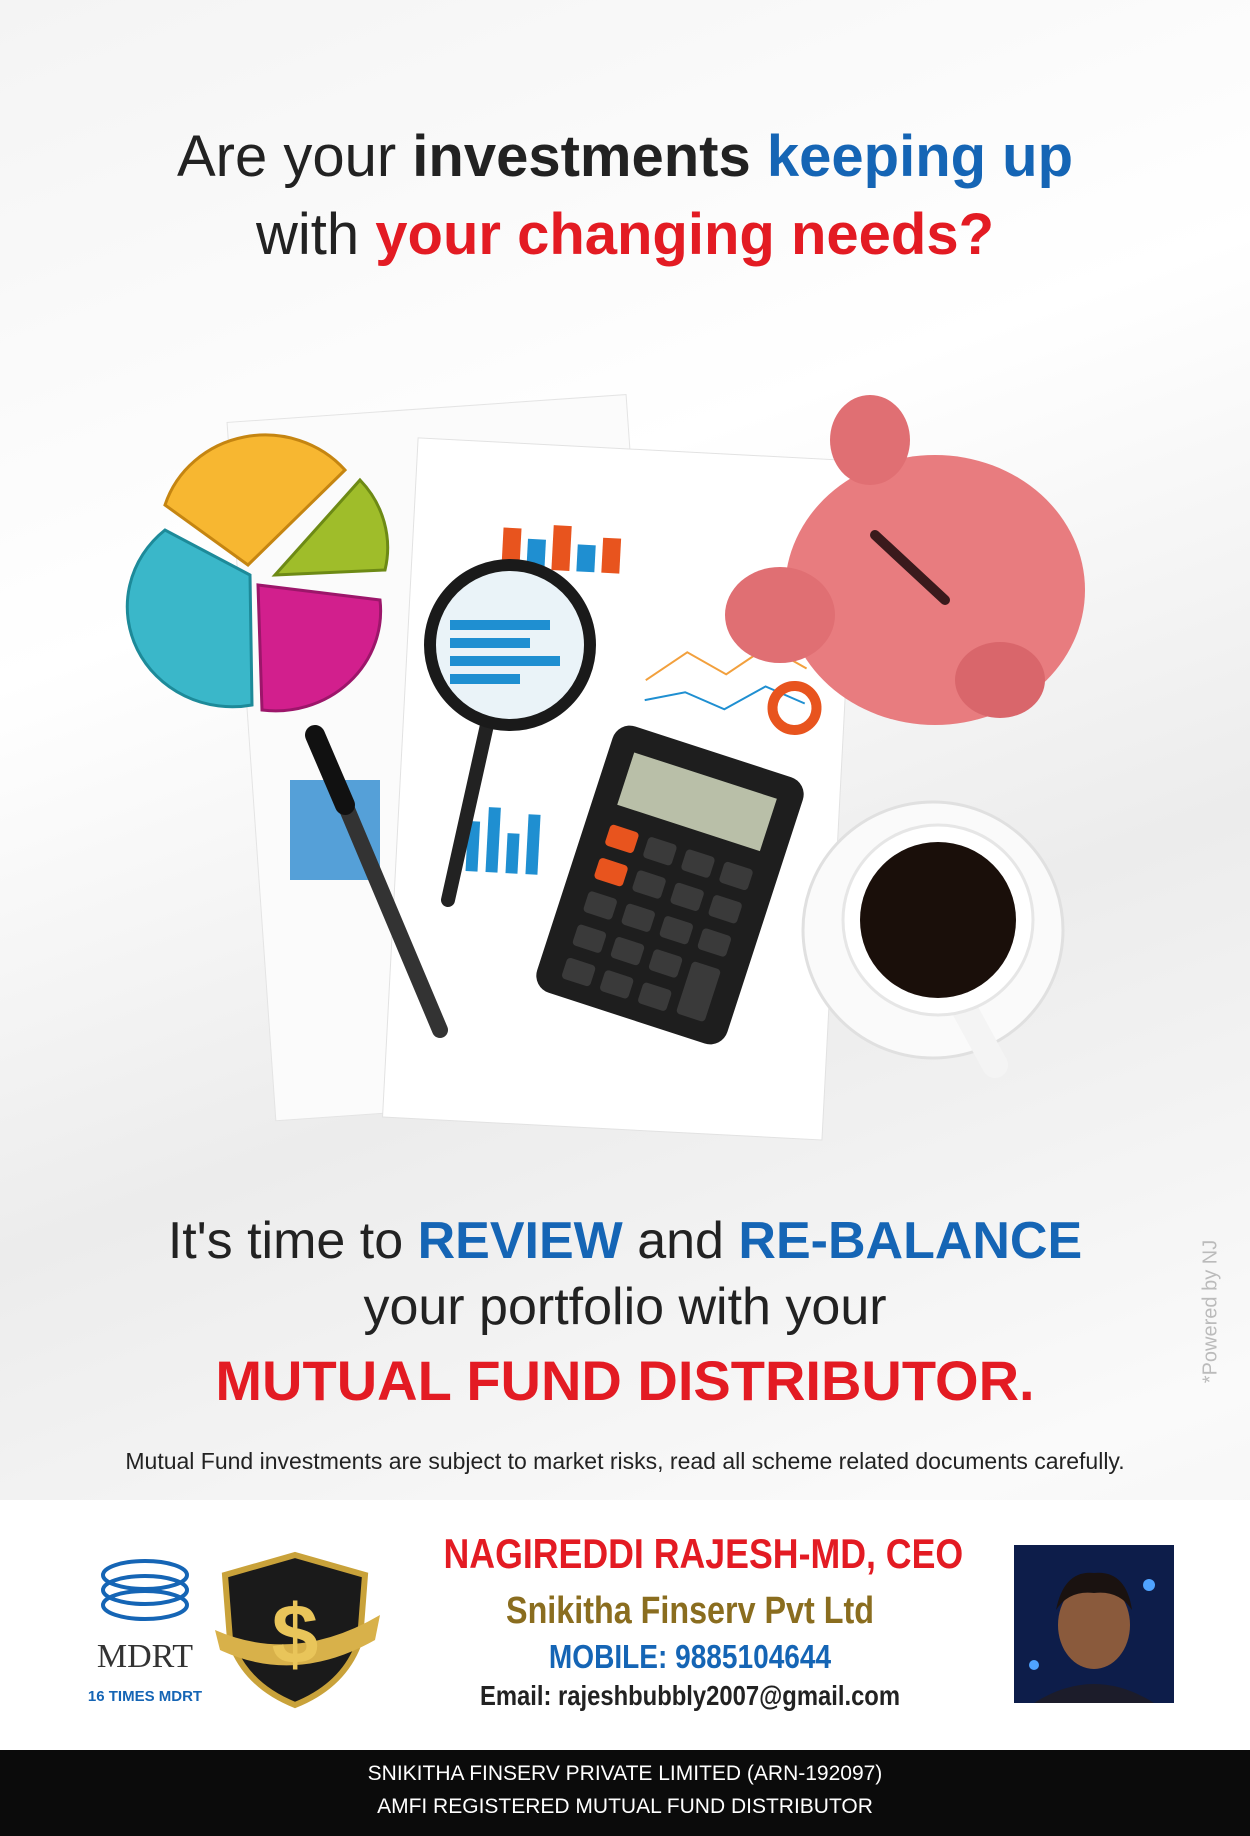 The width and height of the screenshot is (1250, 1836). Describe the element at coordinates (625, 1380) in the screenshot. I see `message-highlight: MUTUAL FUND DISTRIBUTOR.` at that location.